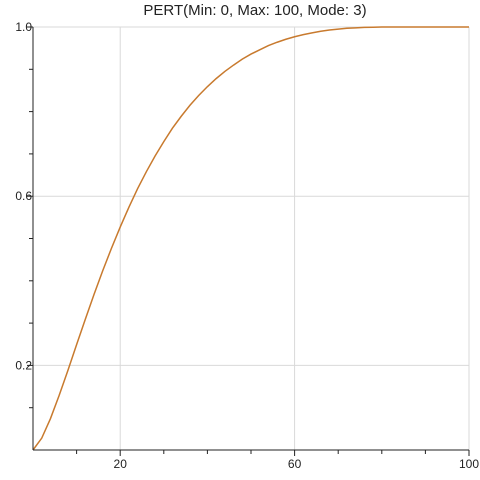  What do you see at coordinates (469, 464) in the screenshot?
I see `x-tick-label-100: 100` at bounding box center [469, 464].